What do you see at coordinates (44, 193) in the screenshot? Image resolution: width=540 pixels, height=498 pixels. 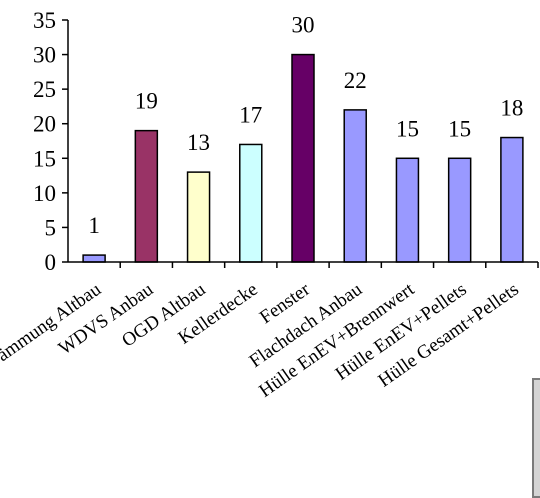 I see `y-tick-label: 10` at bounding box center [44, 193].